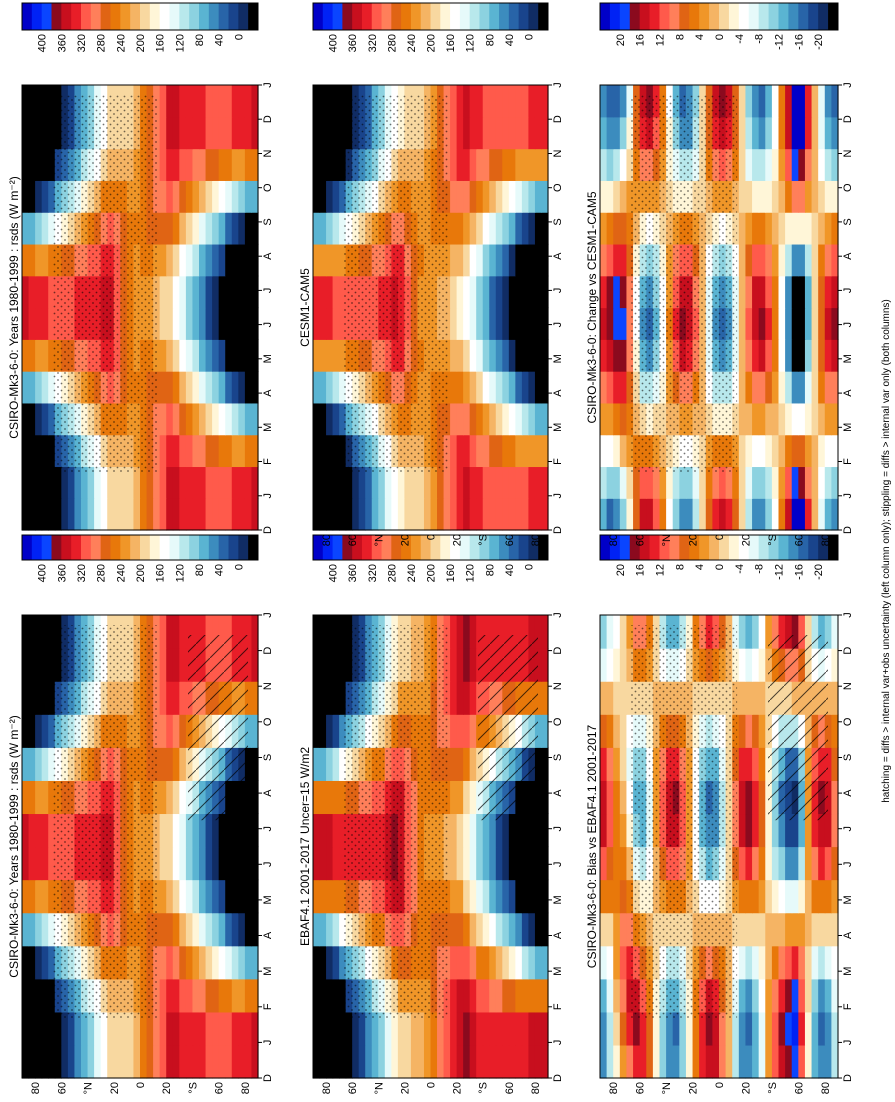  I want to click on colorbar-tick-label: 280, so click(392, 43).